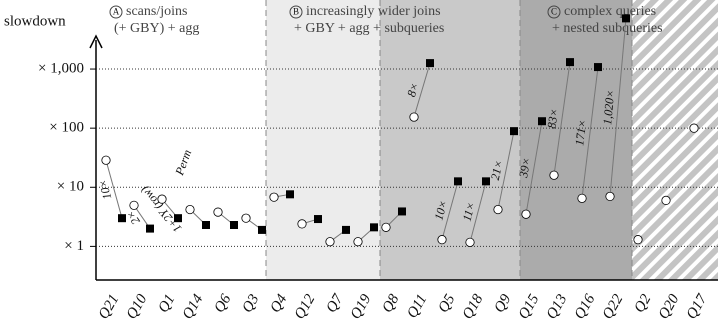 The image size is (718, 334). What do you see at coordinates (335, 302) in the screenshot?
I see `x-tick-label: Q7` at bounding box center [335, 302].